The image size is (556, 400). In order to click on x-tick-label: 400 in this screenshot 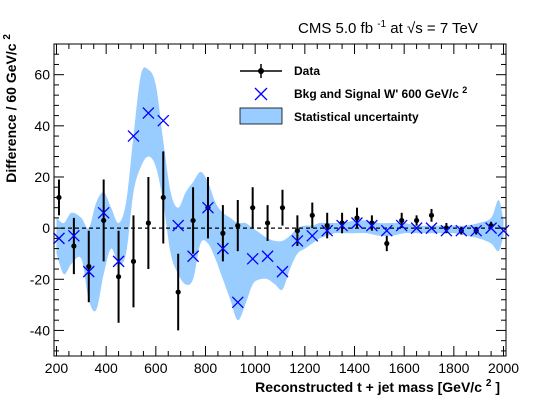, I will do `click(106, 368)`.